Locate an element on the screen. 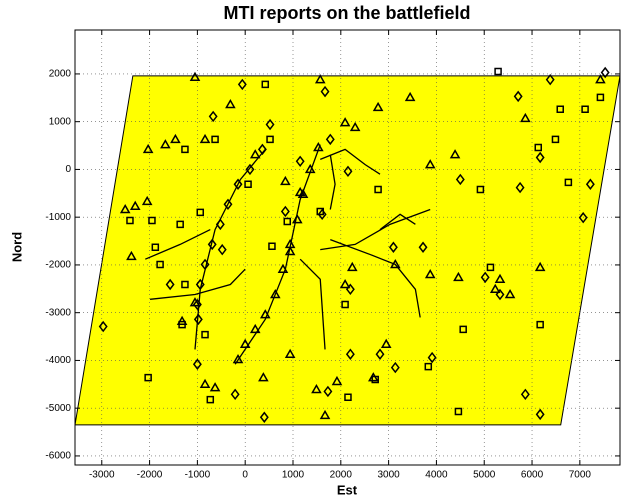  x-tick-label: 3000 is located at coordinates (388, 475).